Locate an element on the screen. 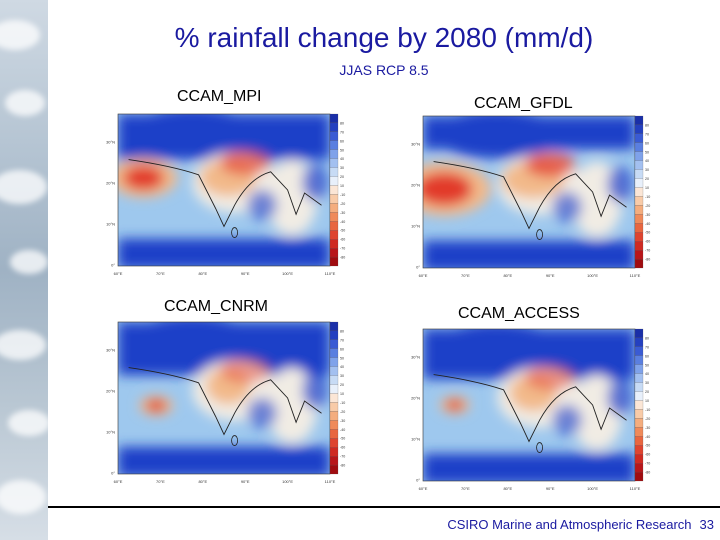 This screenshot has height=540, width=720. colorbar-tick-label: 70 is located at coordinates (647, 347).